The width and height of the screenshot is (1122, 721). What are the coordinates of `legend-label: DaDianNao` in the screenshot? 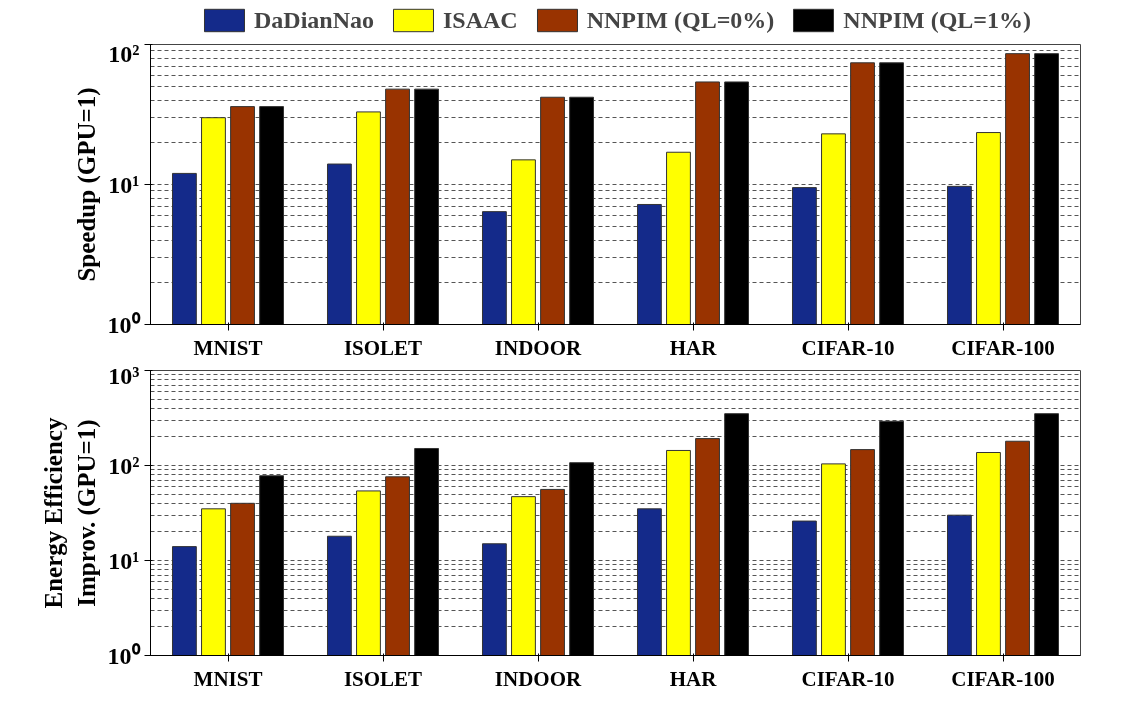 It's located at (314, 20).